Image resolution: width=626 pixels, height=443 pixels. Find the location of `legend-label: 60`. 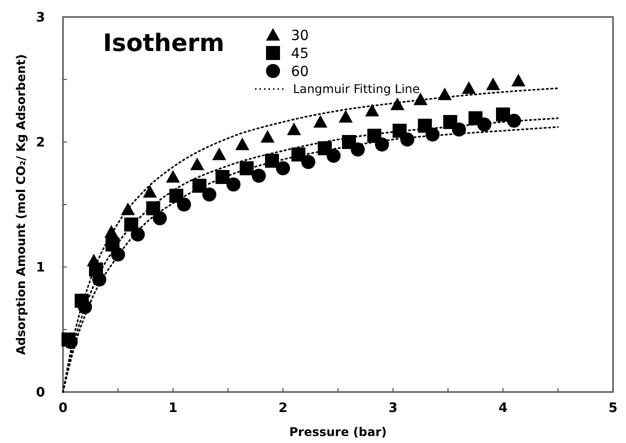

legend-label: 60 is located at coordinates (300, 72).